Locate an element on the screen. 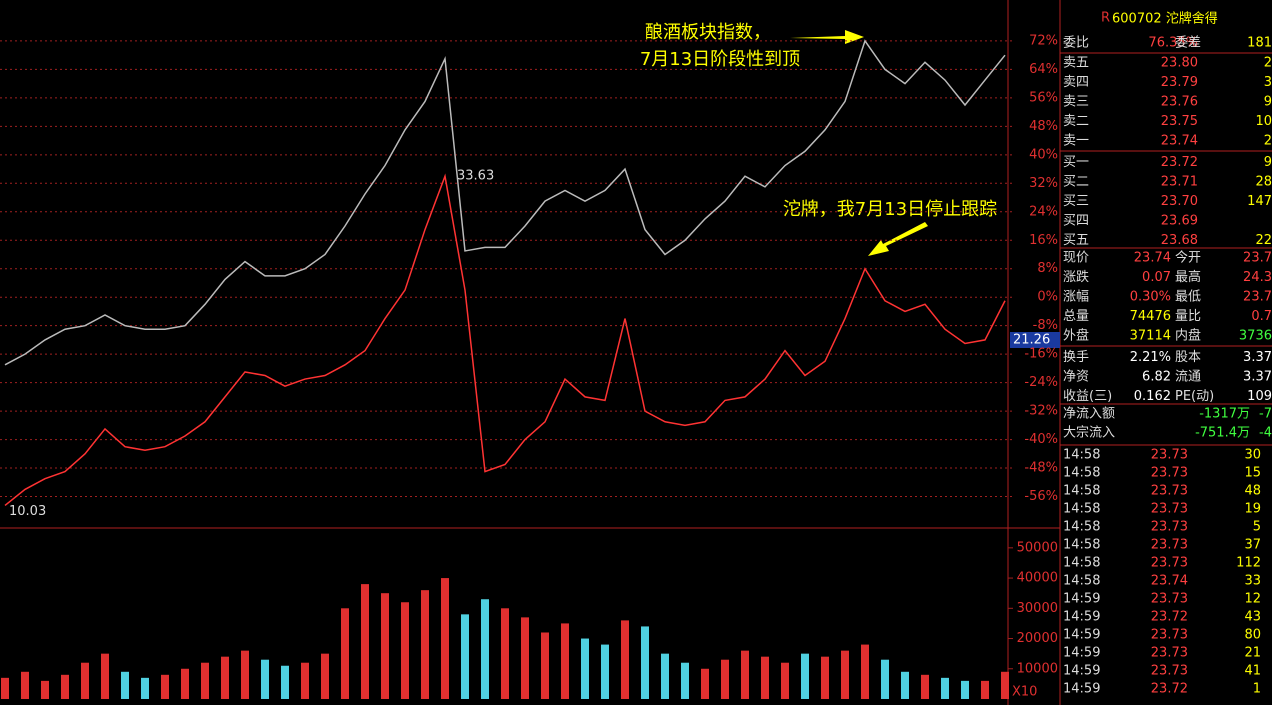 The height and width of the screenshot is (705, 1272). panel-text: 3 is located at coordinates (1268, 82).